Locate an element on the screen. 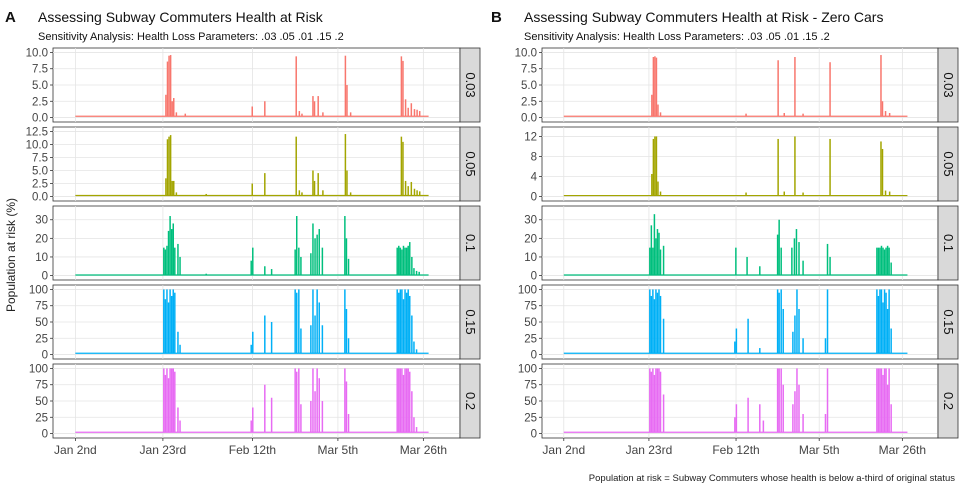  y-tick-label: 8 is located at coordinates (534, 157).